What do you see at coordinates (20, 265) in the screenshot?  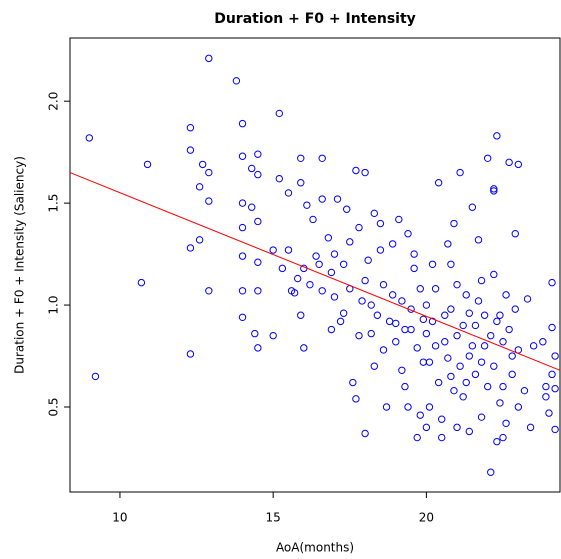 I see `y-axis-label: Duration + F0 + Intensity (Saliency)` at bounding box center [20, 265].